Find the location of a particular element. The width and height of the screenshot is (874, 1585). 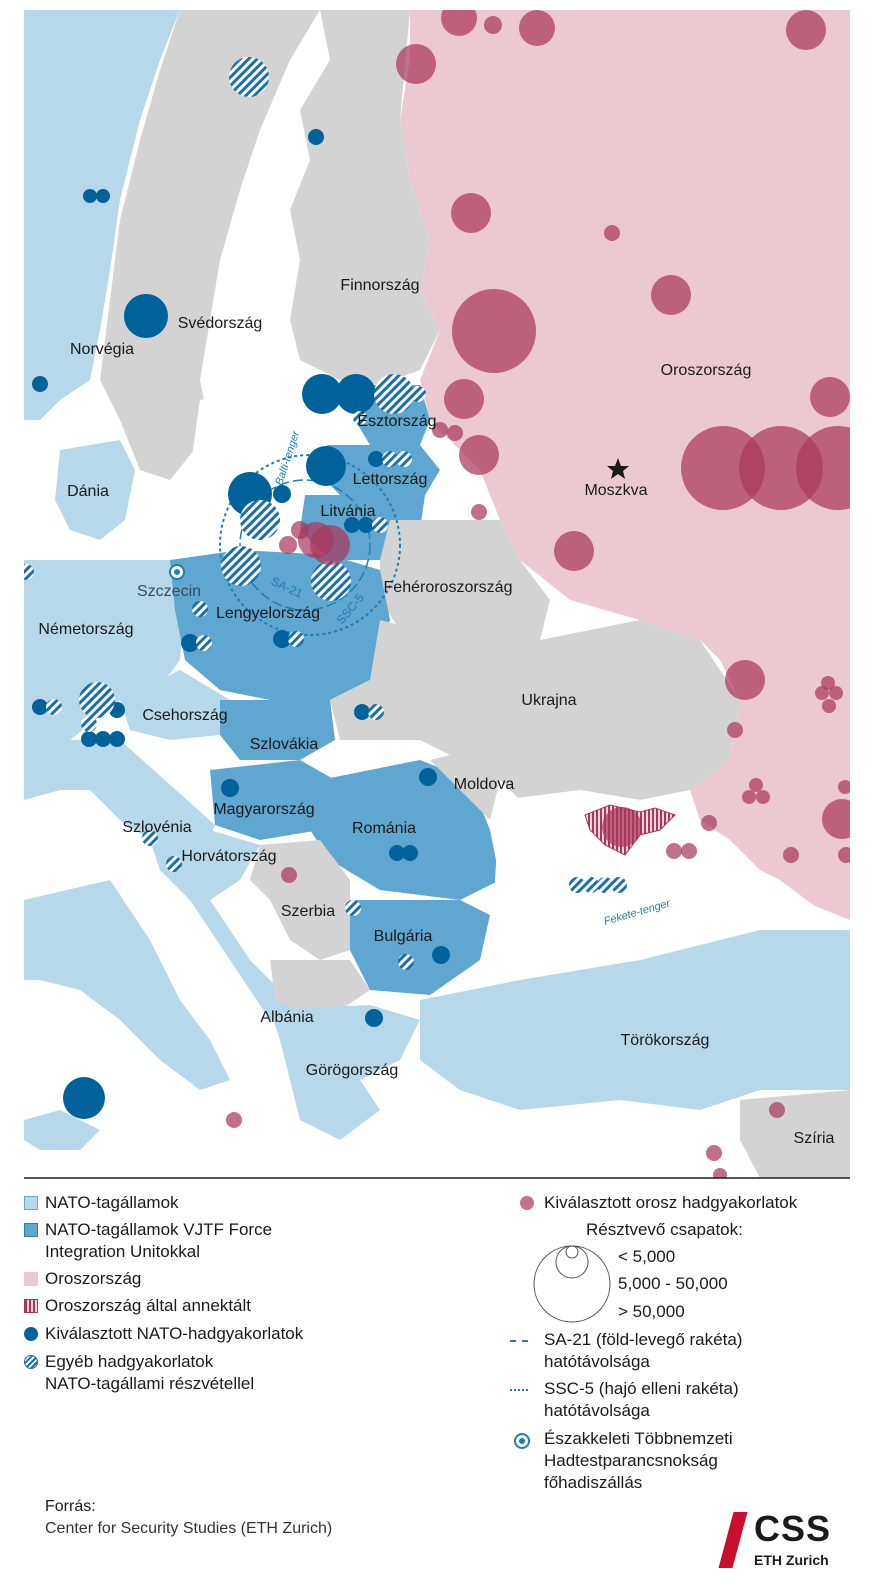

moldova-region is located at coordinates (465, 785).